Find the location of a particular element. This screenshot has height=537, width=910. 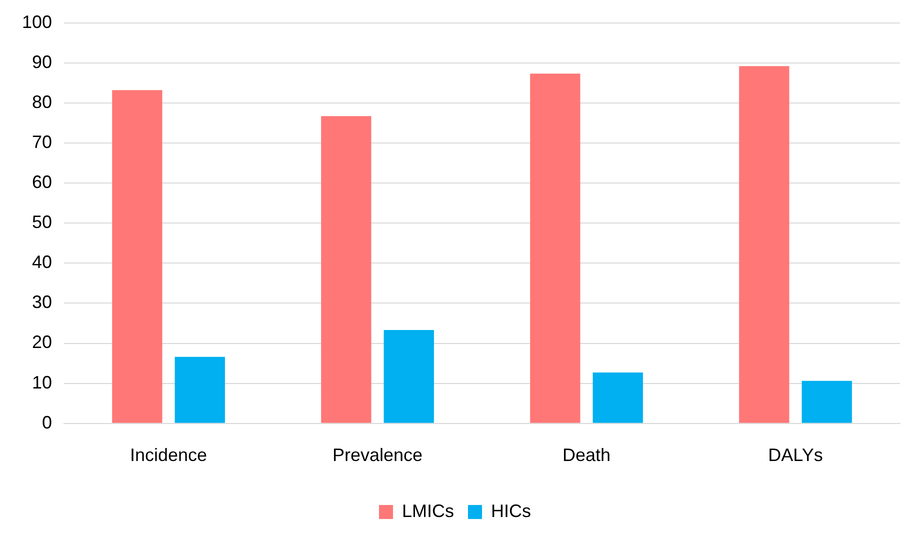

y-tick-label: 60 is located at coordinates (42, 182).